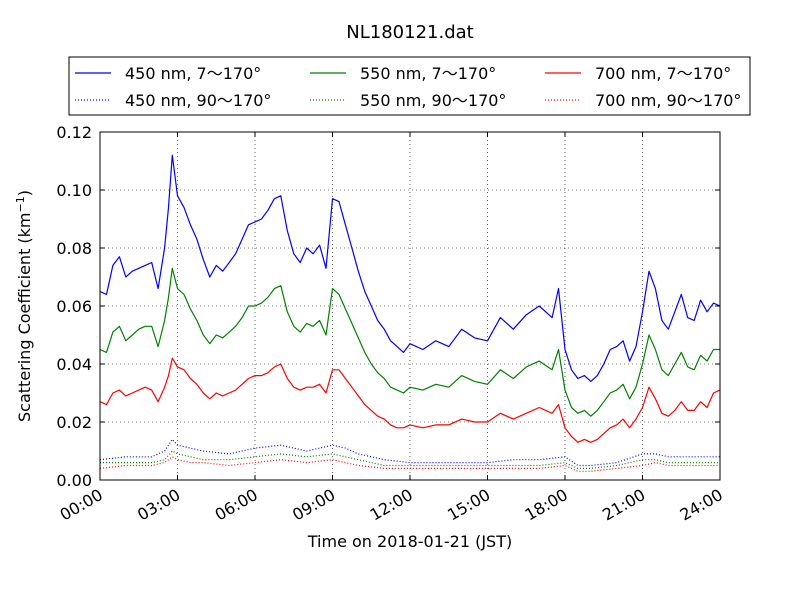 The image size is (800, 604). What do you see at coordinates (409, 32) in the screenshot?
I see `chart-title: NL180121.dat` at bounding box center [409, 32].